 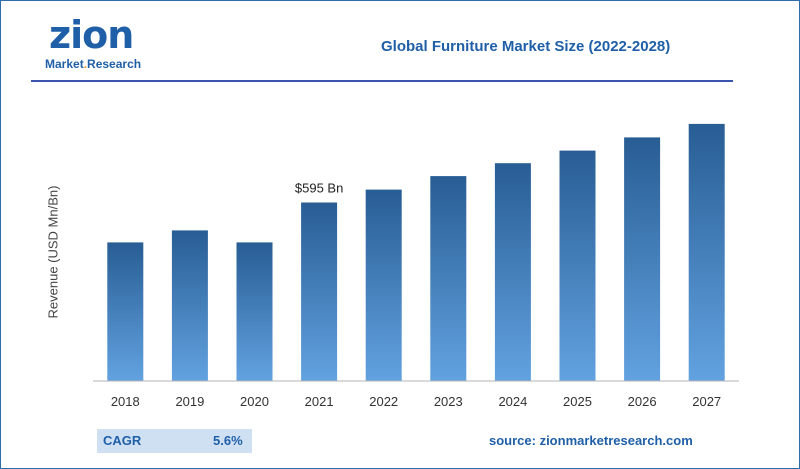 What do you see at coordinates (189, 305) in the screenshot?
I see `bar-2019` at bounding box center [189, 305].